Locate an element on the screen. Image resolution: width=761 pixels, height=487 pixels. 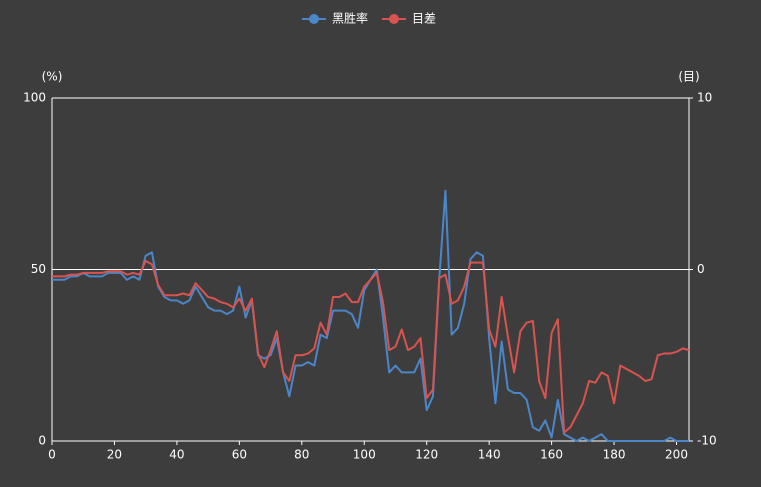
y2-tick-label: -10 is located at coordinates (707, 441).